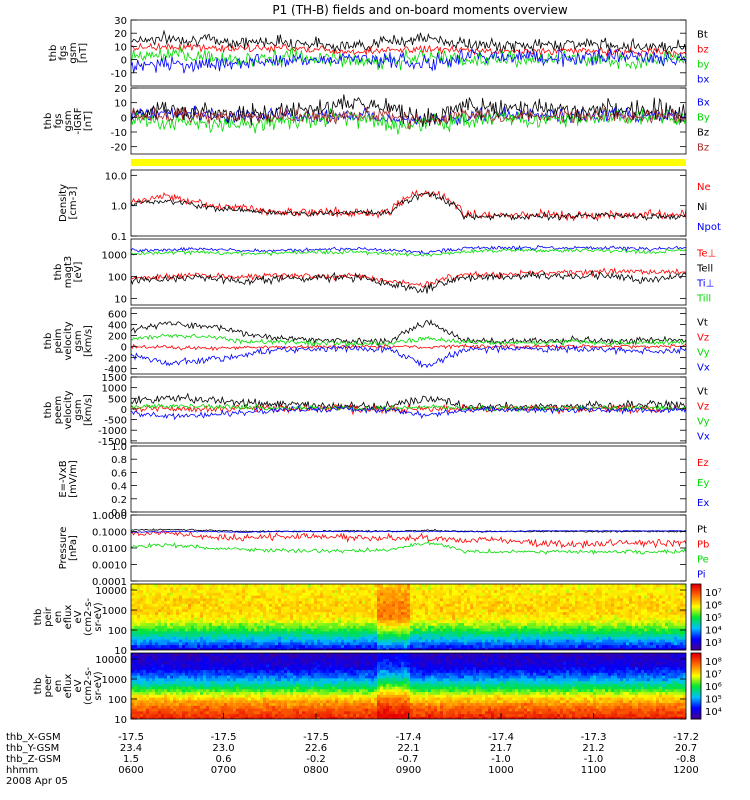 This screenshot has height=800, width=750. I want to click on ytick-label: 1.0000, so click(109, 516).